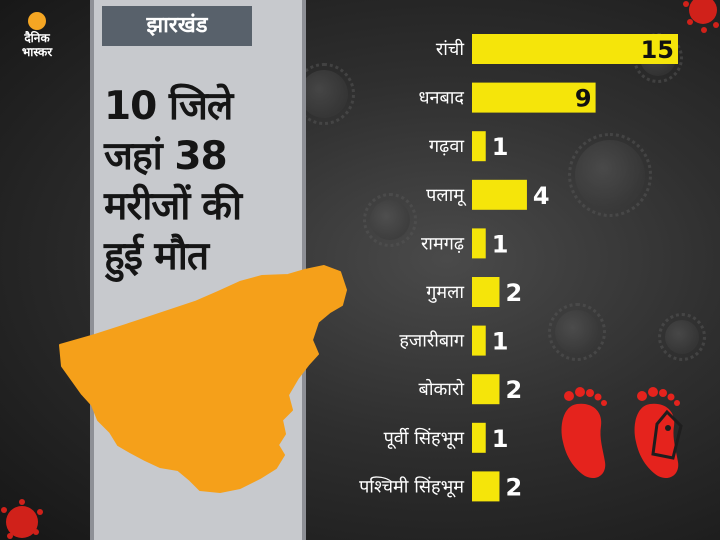 The image size is (720, 540). What do you see at coordinates (37, 21) in the screenshot?
I see `logo-sun-dot` at bounding box center [37, 21].